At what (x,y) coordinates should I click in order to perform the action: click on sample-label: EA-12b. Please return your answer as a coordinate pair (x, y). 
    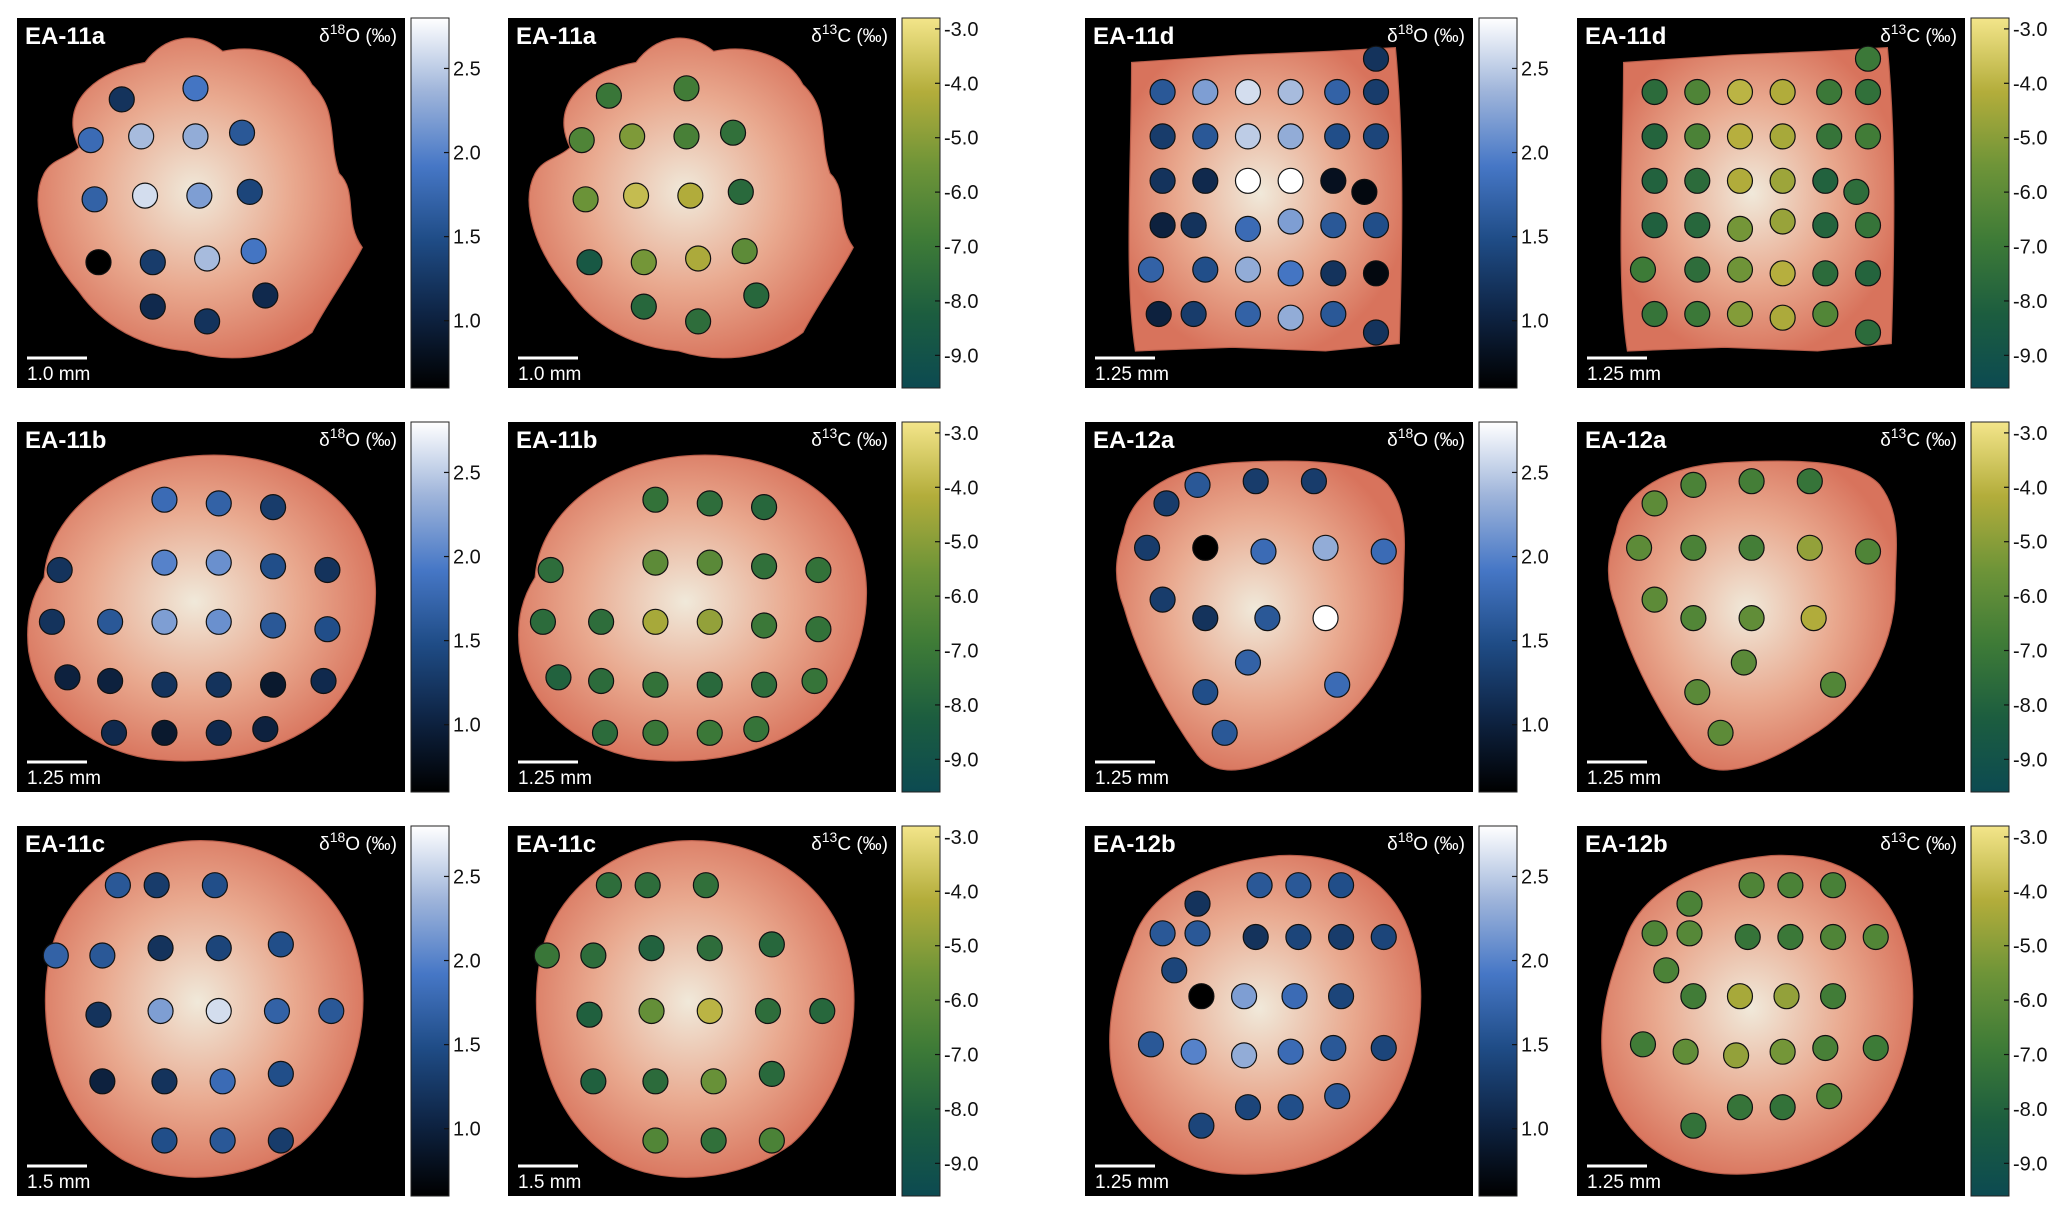
    Looking at the image, I should click on (1134, 844).